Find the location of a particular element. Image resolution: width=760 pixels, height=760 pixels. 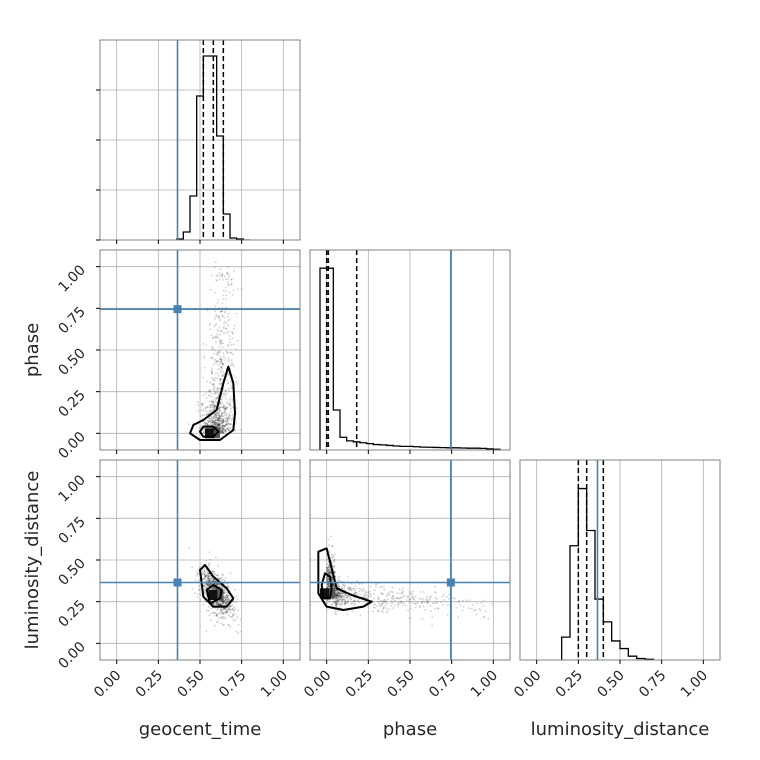

y-tick-label: 0.75 is located at coordinates (71, 530).